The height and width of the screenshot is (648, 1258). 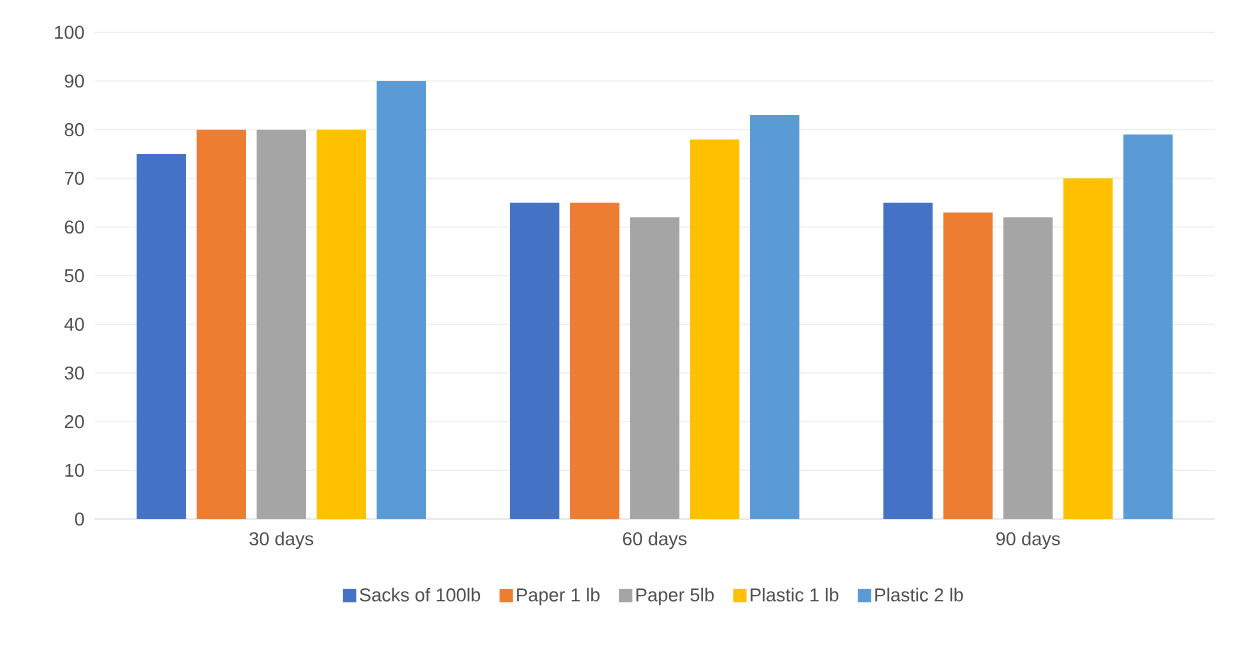 I want to click on y-tick-label: 10, so click(x=74, y=470).